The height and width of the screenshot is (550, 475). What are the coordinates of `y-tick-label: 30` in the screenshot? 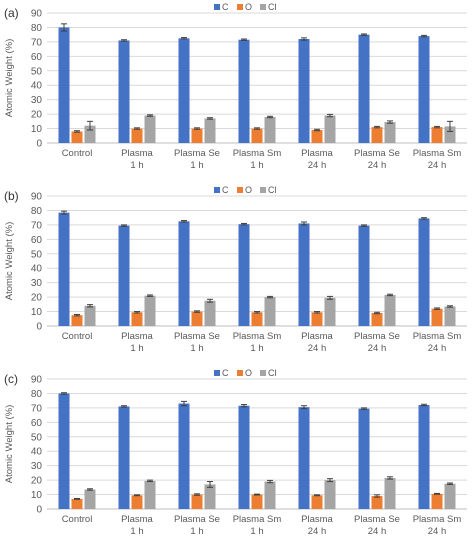 It's located at (37, 466).